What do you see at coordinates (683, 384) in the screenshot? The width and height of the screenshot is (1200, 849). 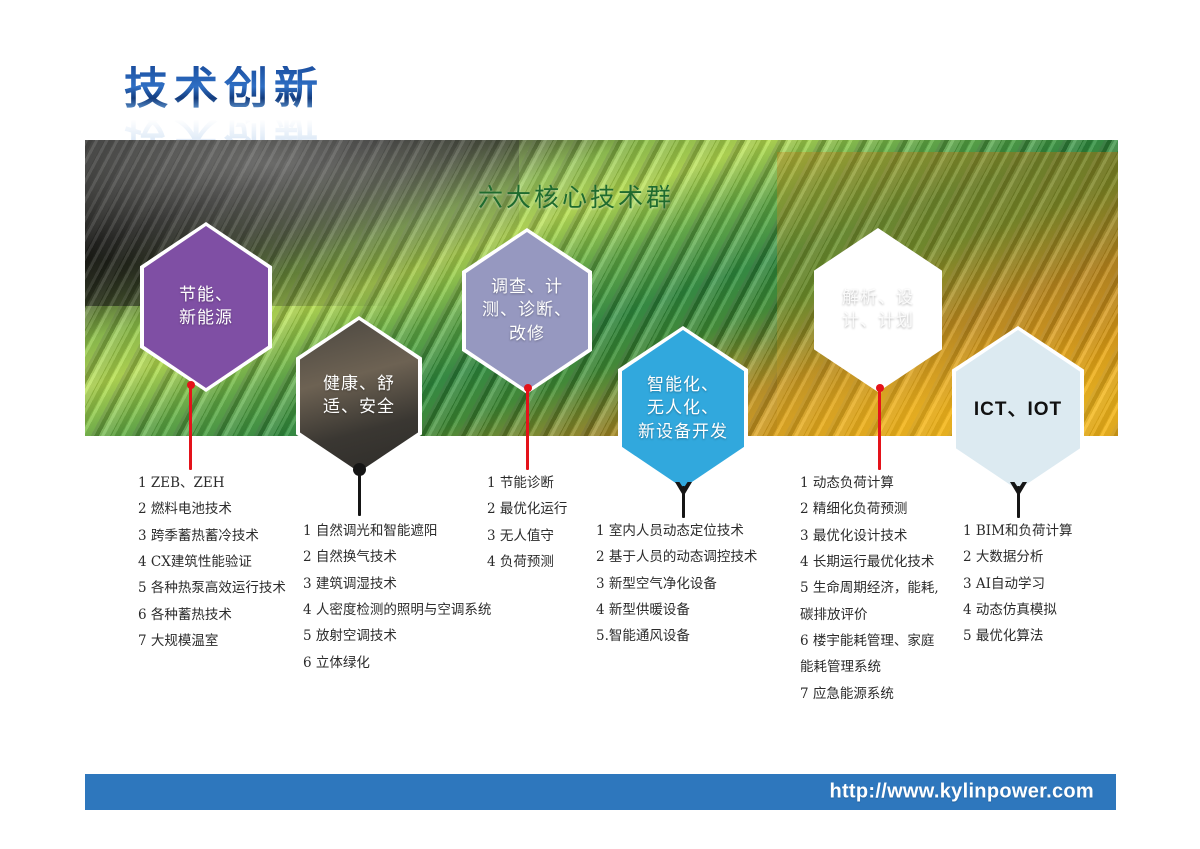 I see `hexagon-smart-line1: 智能化、` at bounding box center [683, 384].